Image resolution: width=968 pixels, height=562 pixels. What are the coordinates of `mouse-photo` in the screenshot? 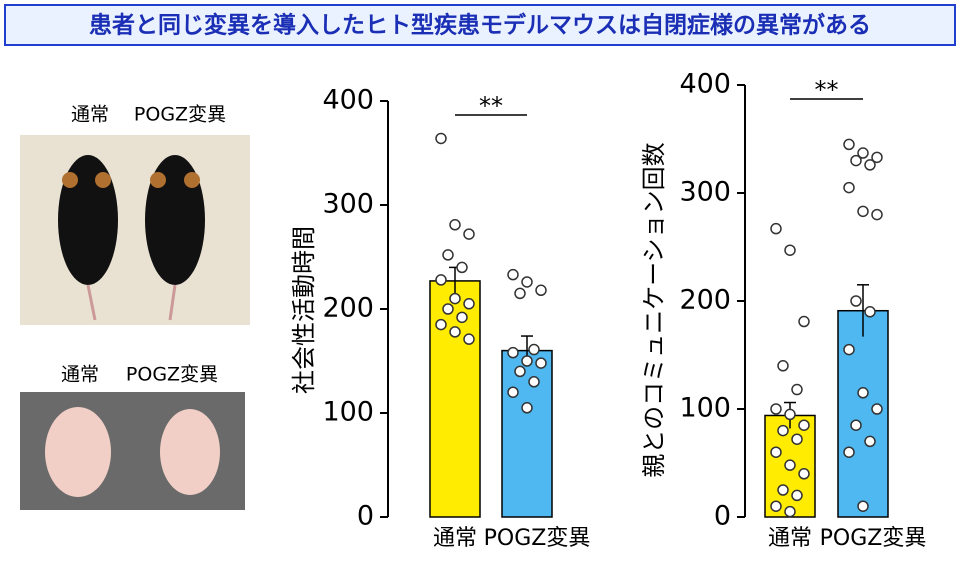 It's located at (135, 230).